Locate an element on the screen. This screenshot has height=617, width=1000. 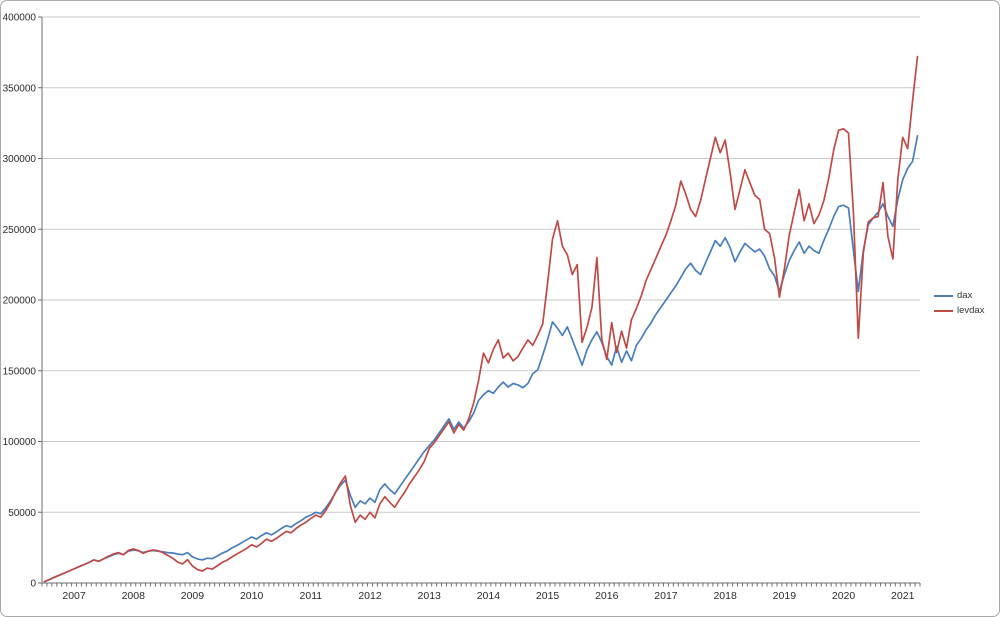
y-tick-label: 400000 is located at coordinates (20, 18).